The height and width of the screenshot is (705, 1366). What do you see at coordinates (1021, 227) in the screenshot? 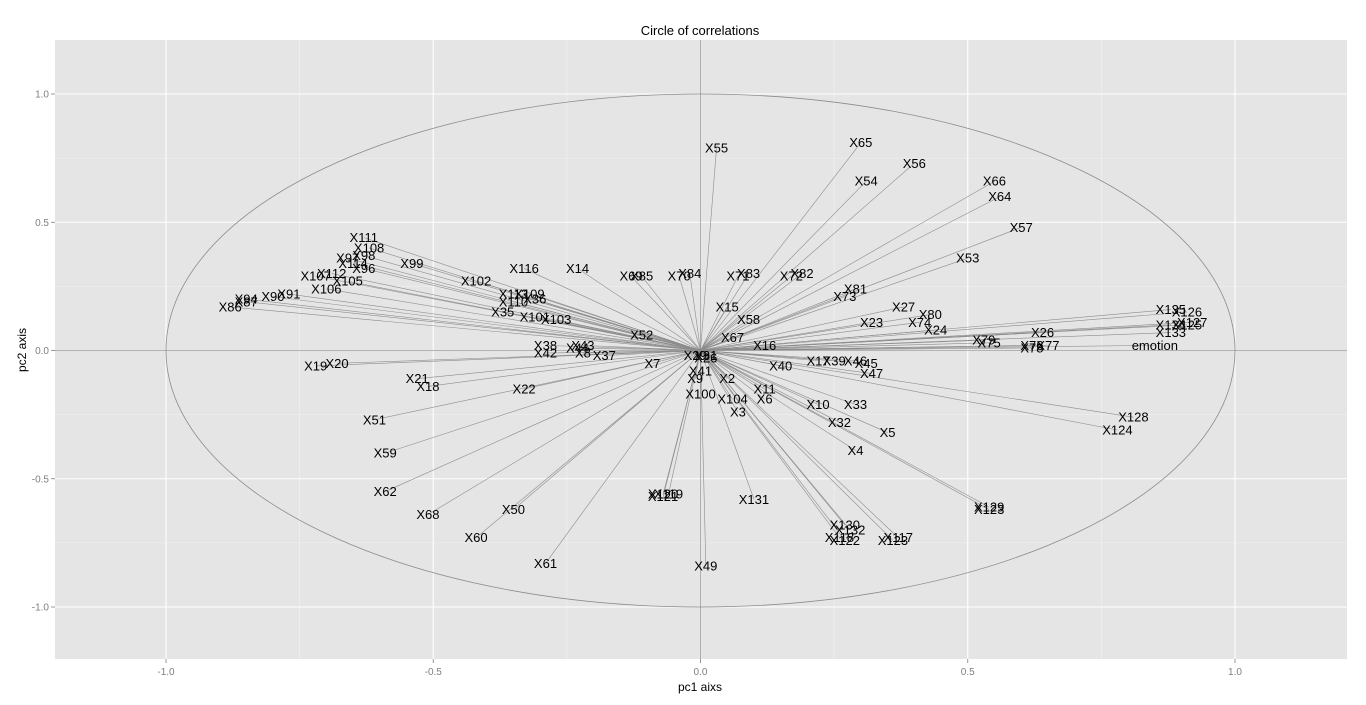
I see `label-x57: X57` at bounding box center [1021, 227].